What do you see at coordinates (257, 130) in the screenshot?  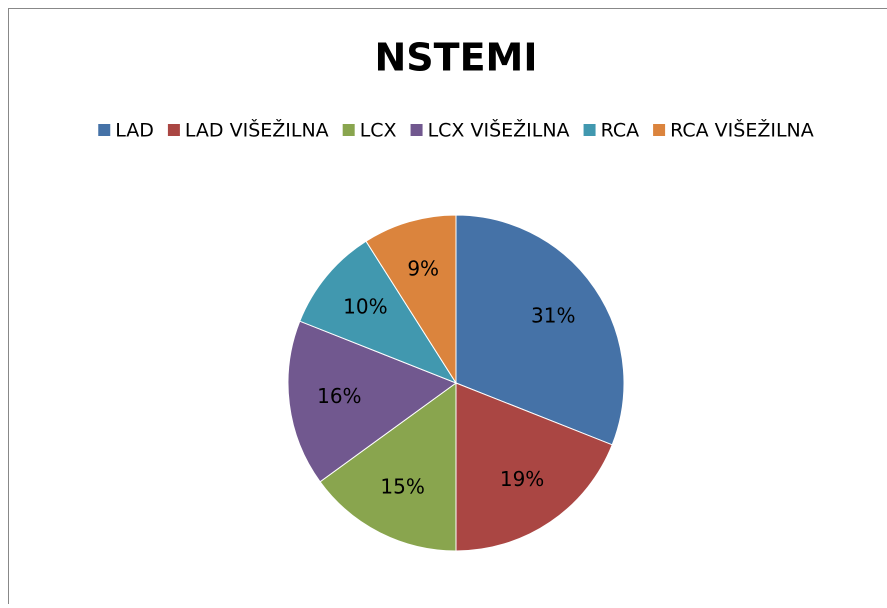 I see `legend-label: LAD VIŠEŽILNA` at bounding box center [257, 130].